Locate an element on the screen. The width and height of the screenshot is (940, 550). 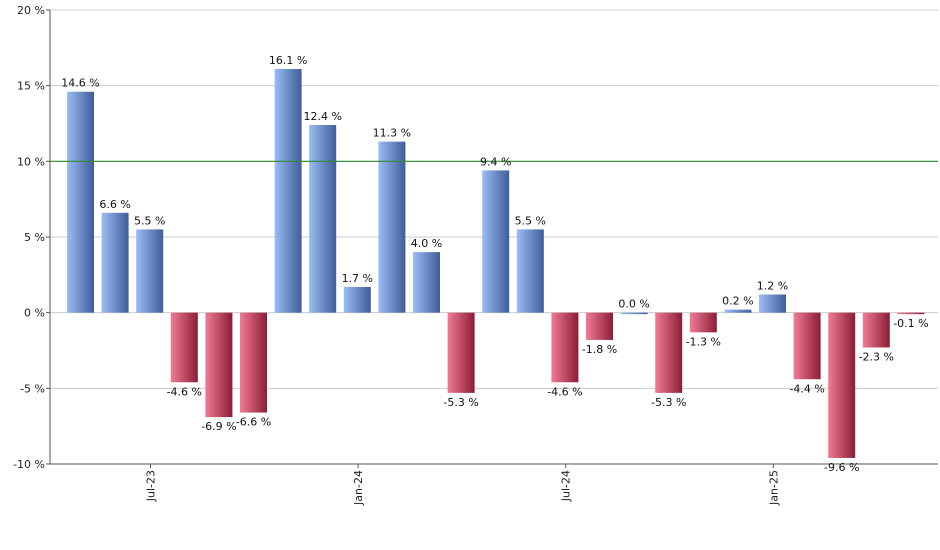
data-label: 11.3 % is located at coordinates (392, 133).